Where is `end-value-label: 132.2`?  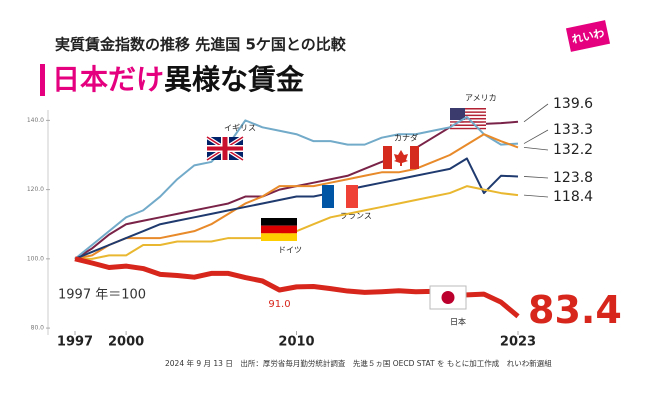
end-value-label: 132.2 is located at coordinates (573, 150).